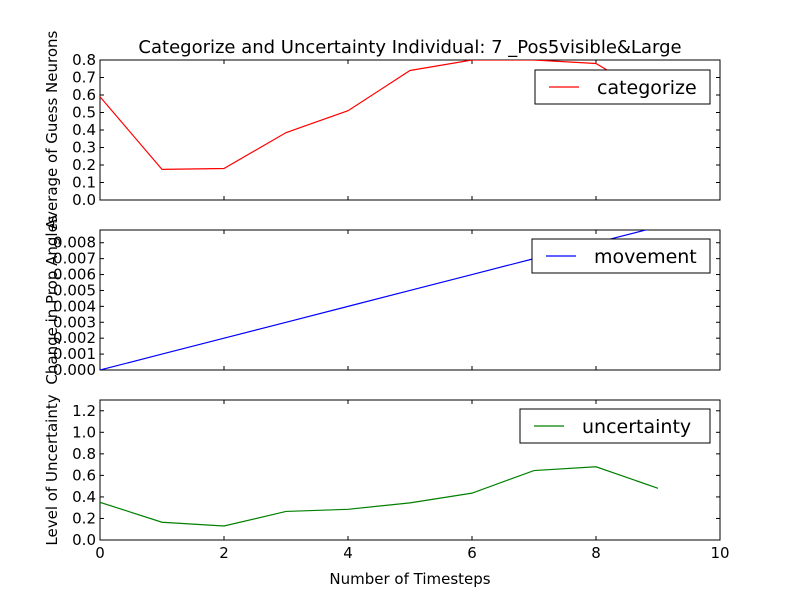 The width and height of the screenshot is (800, 605). What do you see at coordinates (472, 553) in the screenshot?
I see `x-tick-label: 6` at bounding box center [472, 553].